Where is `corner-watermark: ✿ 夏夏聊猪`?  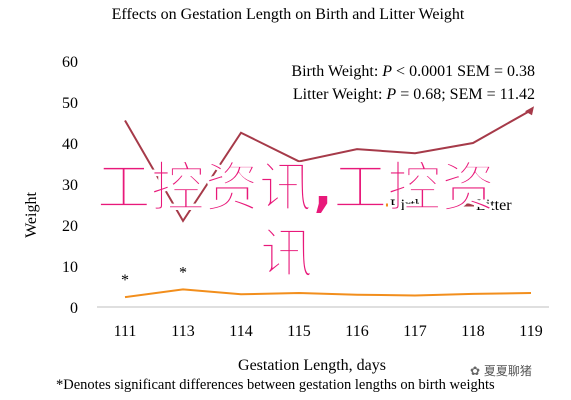 corner-watermark: ✿ 夏夏聊猪 is located at coordinates (501, 370).